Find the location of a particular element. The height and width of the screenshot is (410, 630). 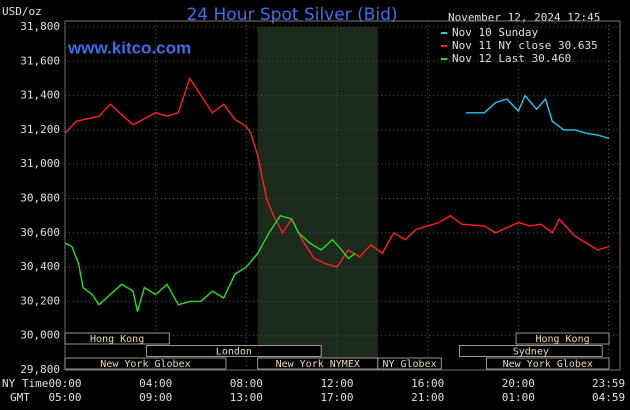

legend-label: Nov 11 NY close 30.635 is located at coordinates (525, 45).